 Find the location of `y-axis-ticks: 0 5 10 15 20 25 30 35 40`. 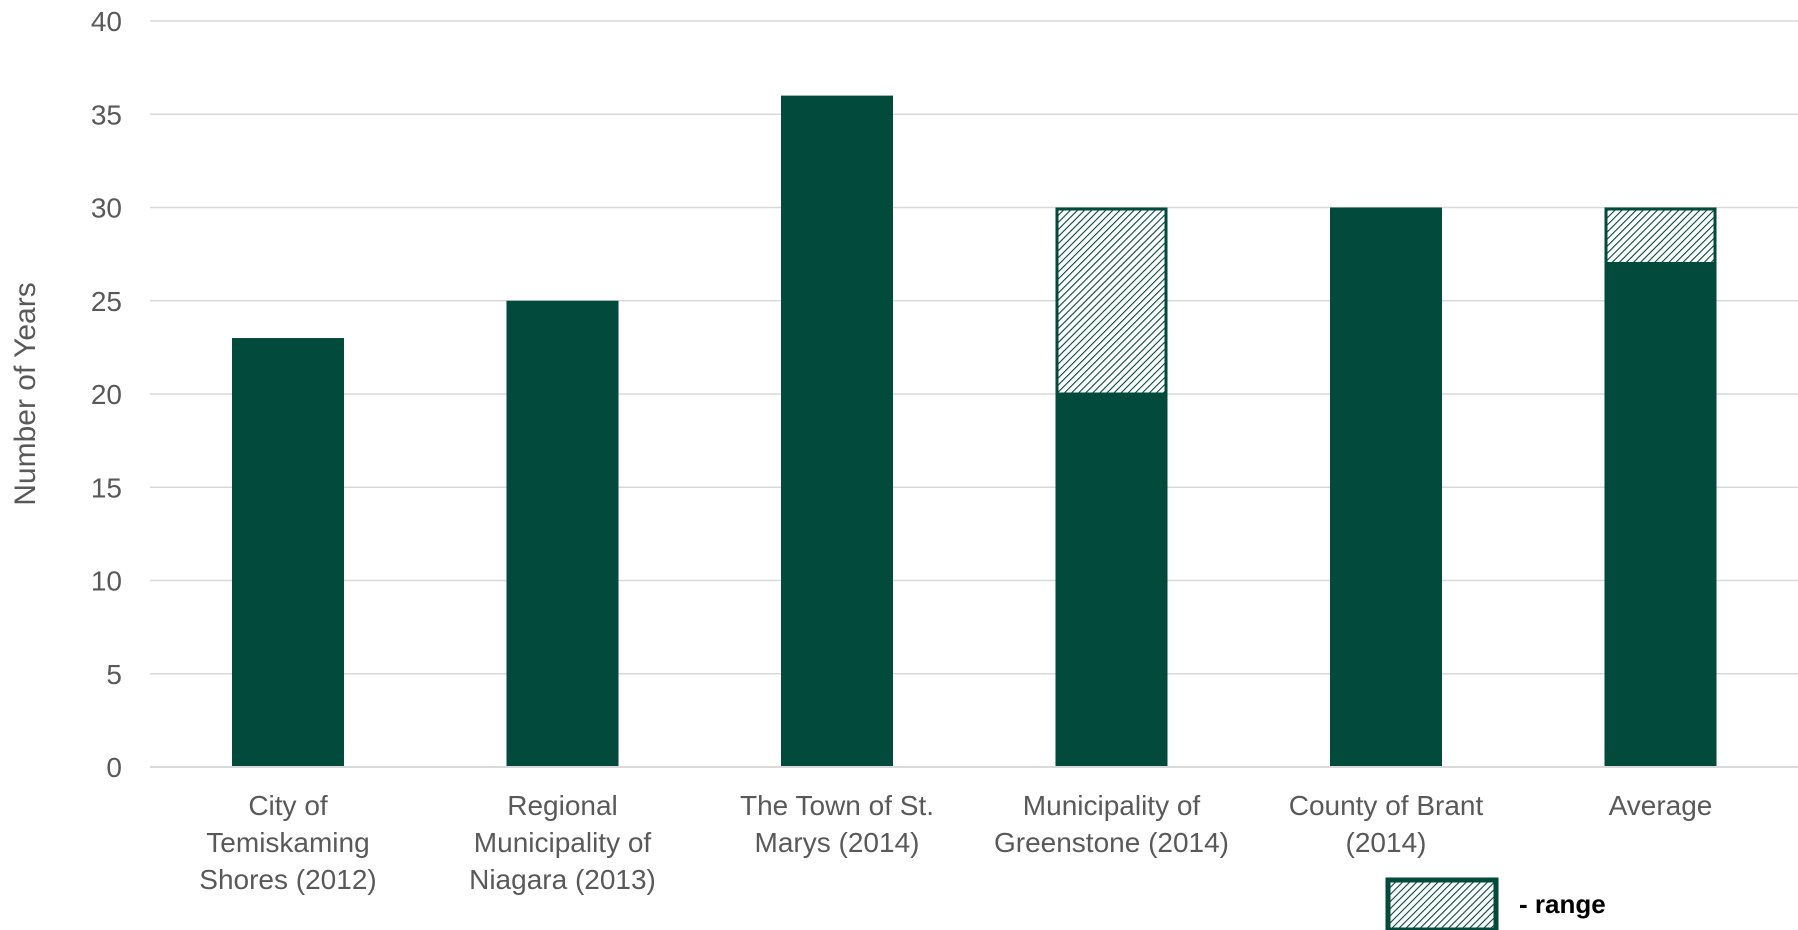

y-axis-ticks: 0 5 10 15 20 25 30 35 40 is located at coordinates (106, 394).